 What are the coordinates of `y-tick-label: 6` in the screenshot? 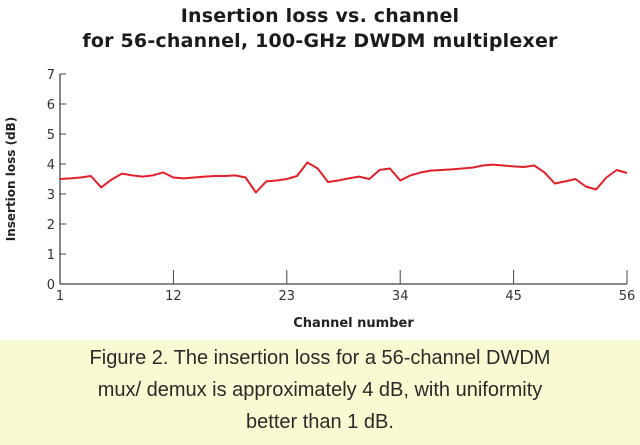 It's located at (51, 105).